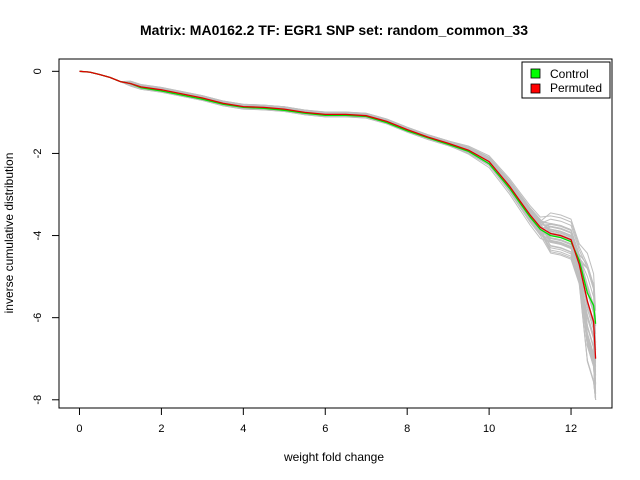  Describe the element at coordinates (9, 233) in the screenshot. I see `y-axis-label: inverse cumulative distribution` at that location.